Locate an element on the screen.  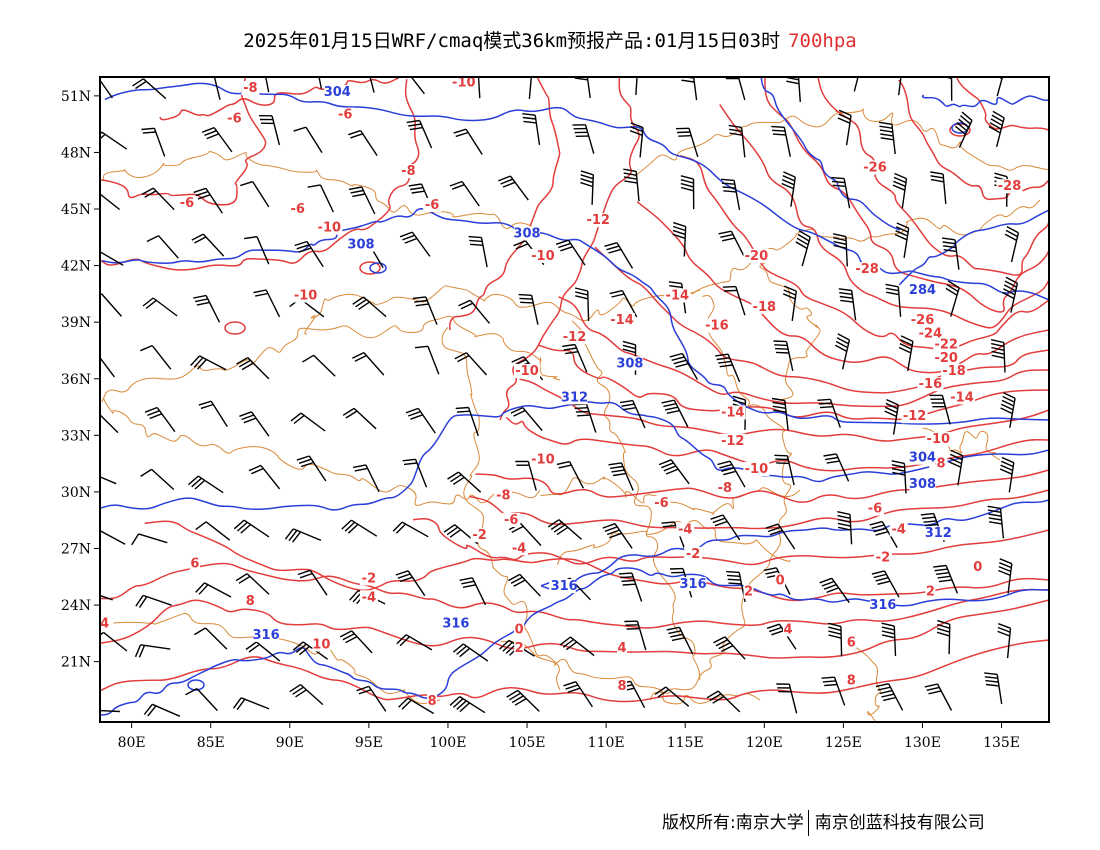
lon-label: 130E is located at coordinates (922, 743).